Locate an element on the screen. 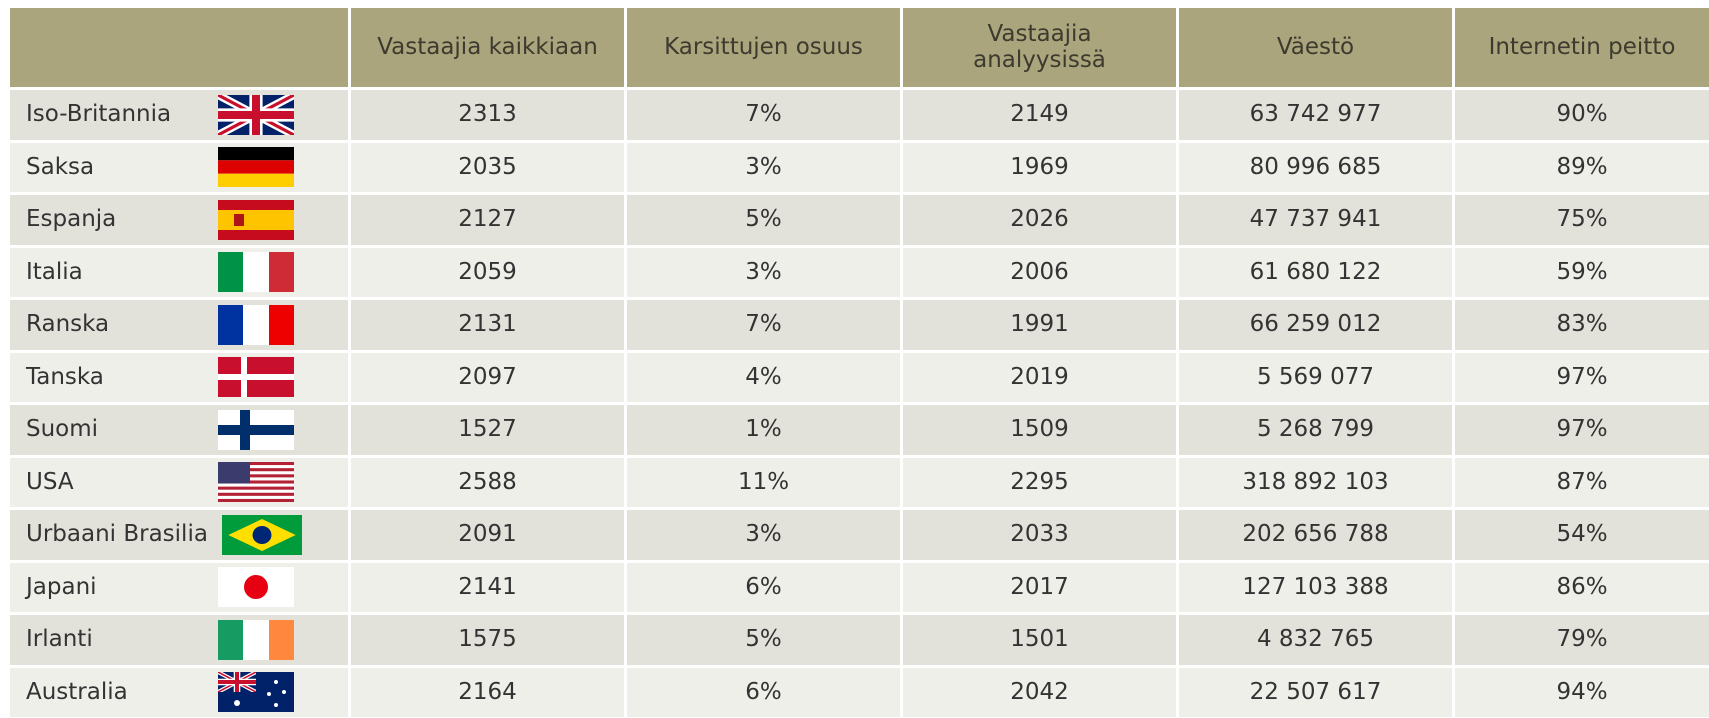 This screenshot has height=718, width=1709. cell-text: 2313 is located at coordinates (487, 114).